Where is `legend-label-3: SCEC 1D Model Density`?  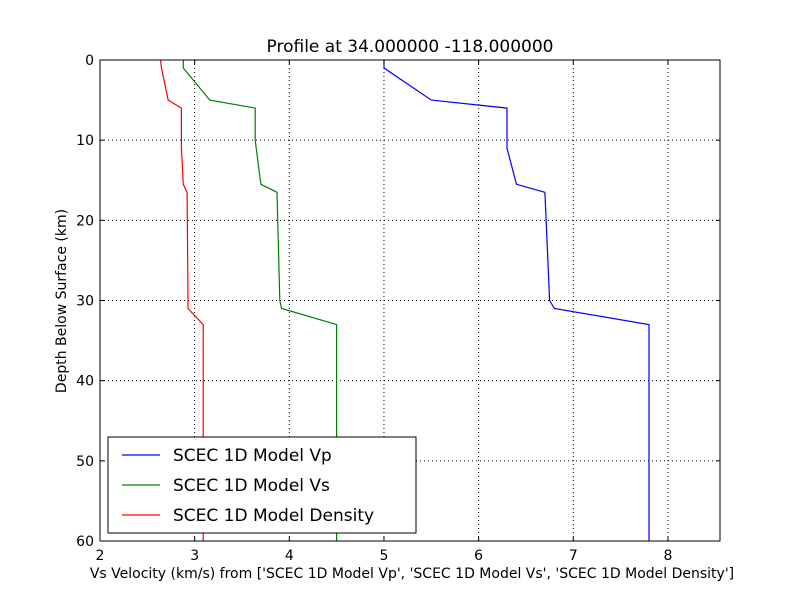
legend-label-3: SCEC 1D Model Density is located at coordinates (273, 516).